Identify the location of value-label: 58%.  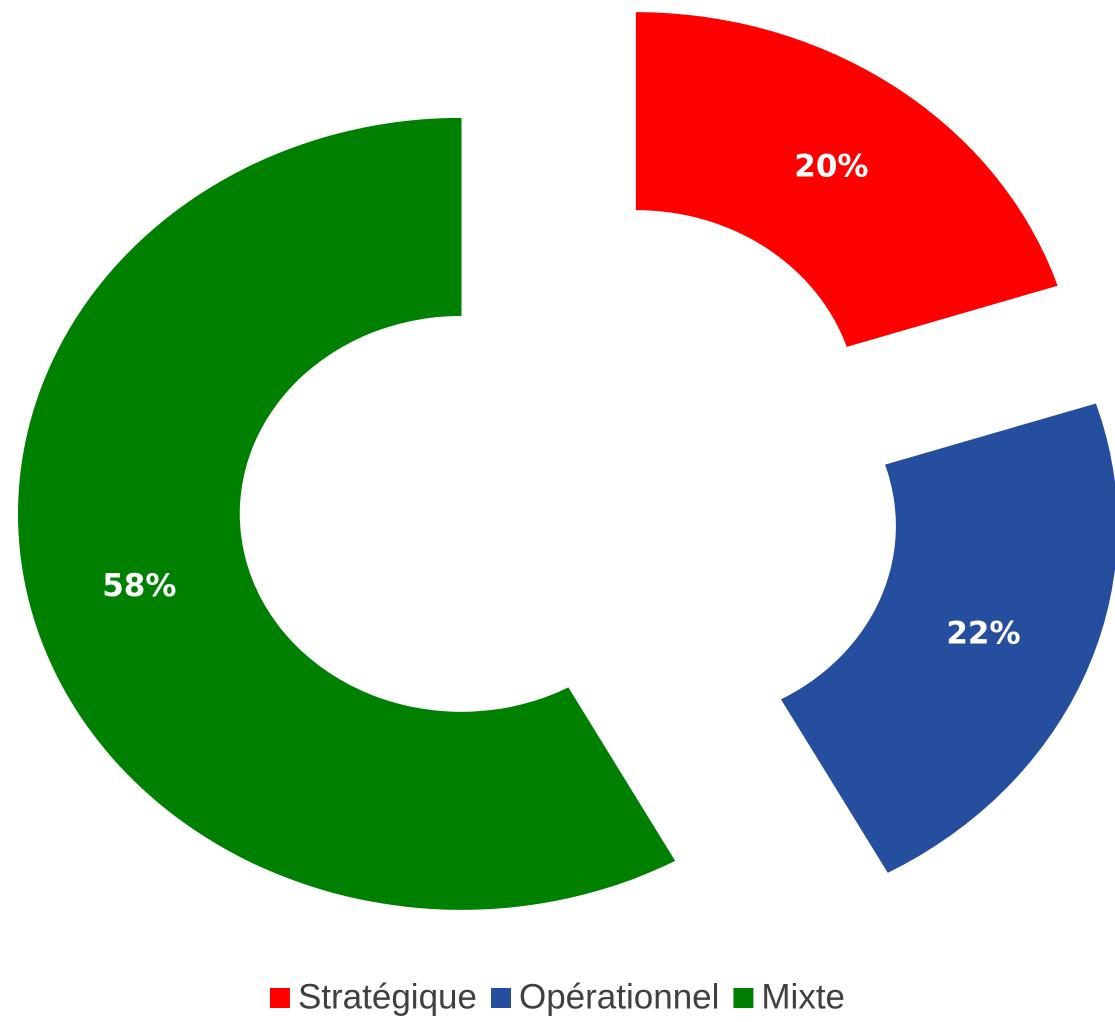
(139, 586).